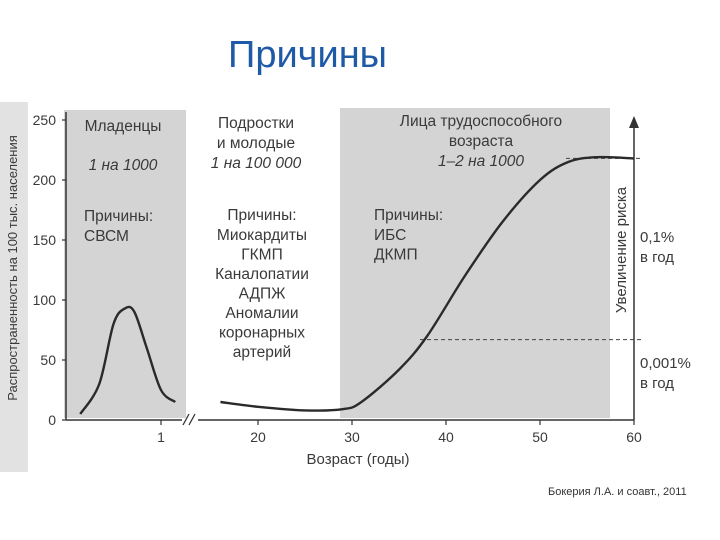 Image resolution: width=720 pixels, height=540 pixels. Describe the element at coordinates (123, 165) in the screenshot. I see `region-incidence: 1 на 1000` at that location.